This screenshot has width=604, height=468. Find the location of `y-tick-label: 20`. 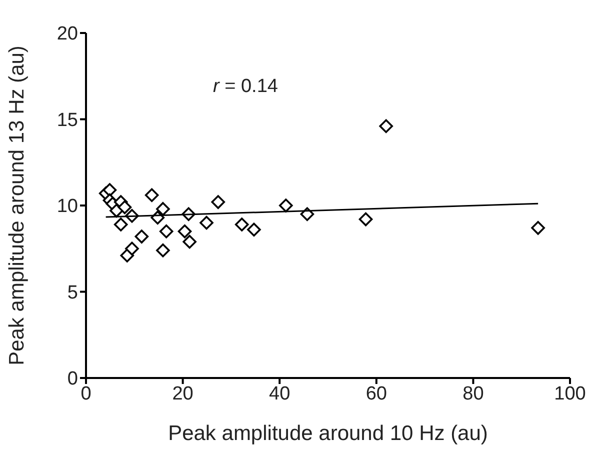

y-tick-label: 20 is located at coordinates (67, 34).